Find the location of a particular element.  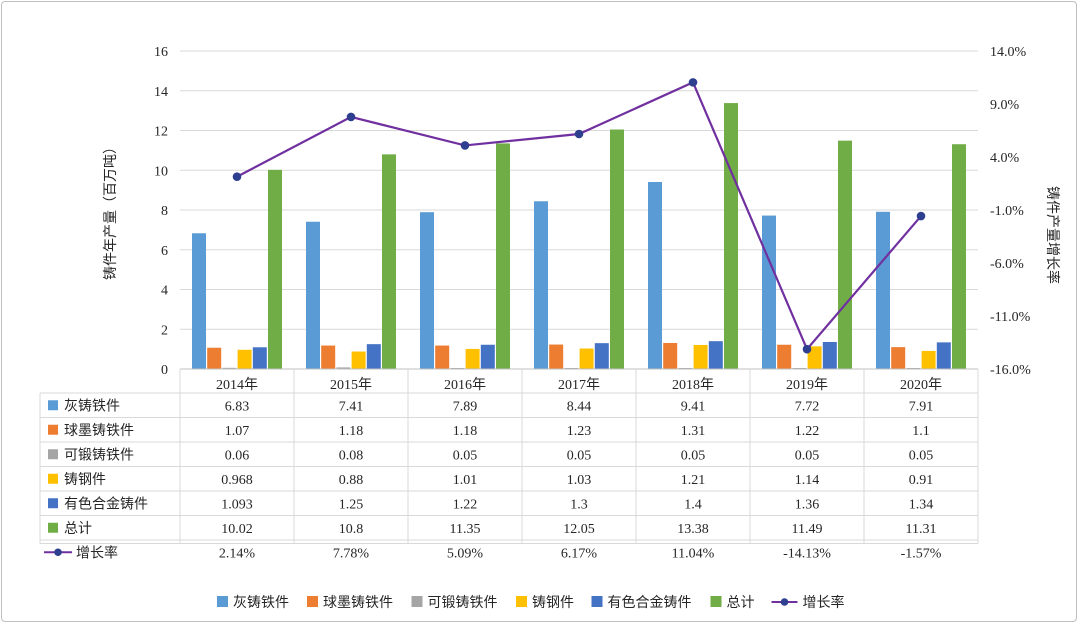

x-tick-label: 2016年 is located at coordinates (465, 385).